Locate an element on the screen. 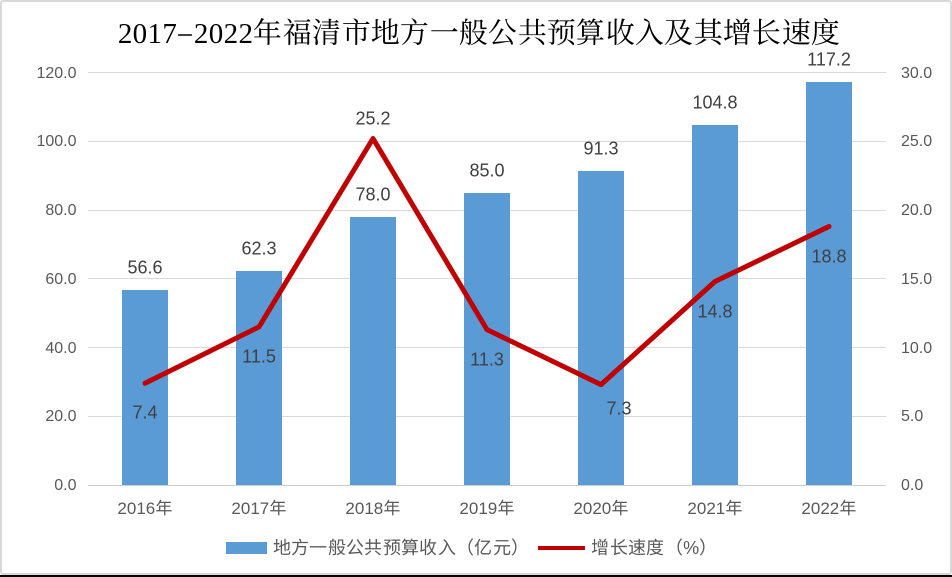  legend-item-growth: % is located at coordinates (623, 548).